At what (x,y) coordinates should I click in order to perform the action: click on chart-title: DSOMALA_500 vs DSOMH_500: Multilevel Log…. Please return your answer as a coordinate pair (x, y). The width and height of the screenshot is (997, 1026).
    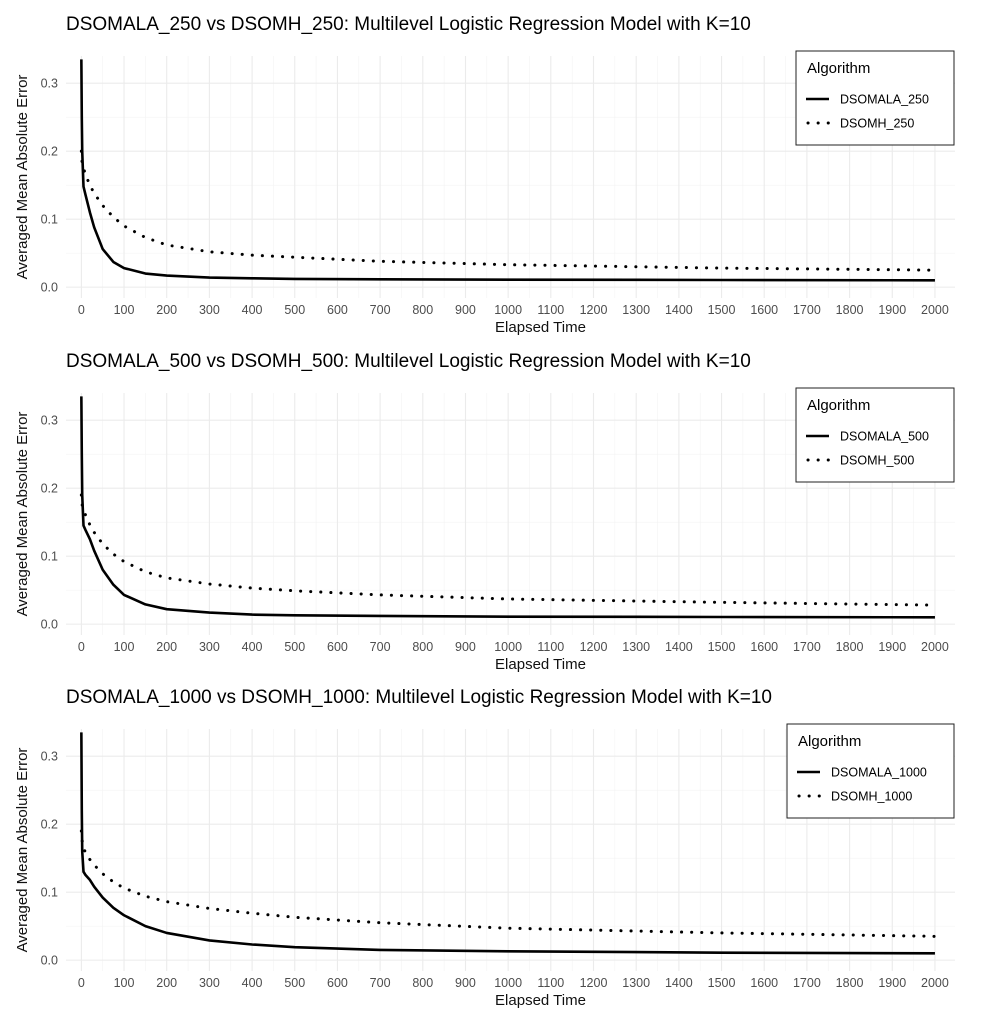
    Looking at the image, I should click on (408, 361).